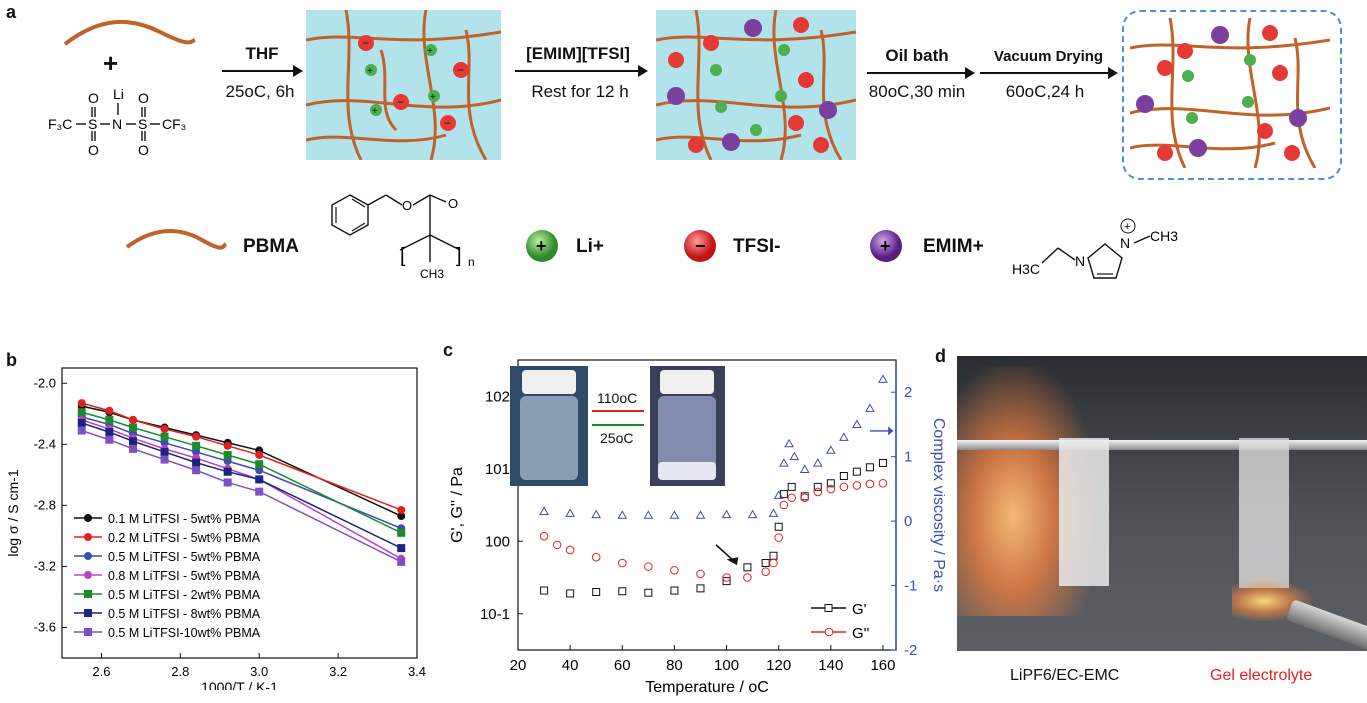 This screenshot has width=1367, height=703. I want to click on step2-arrow, so click(577, 71).